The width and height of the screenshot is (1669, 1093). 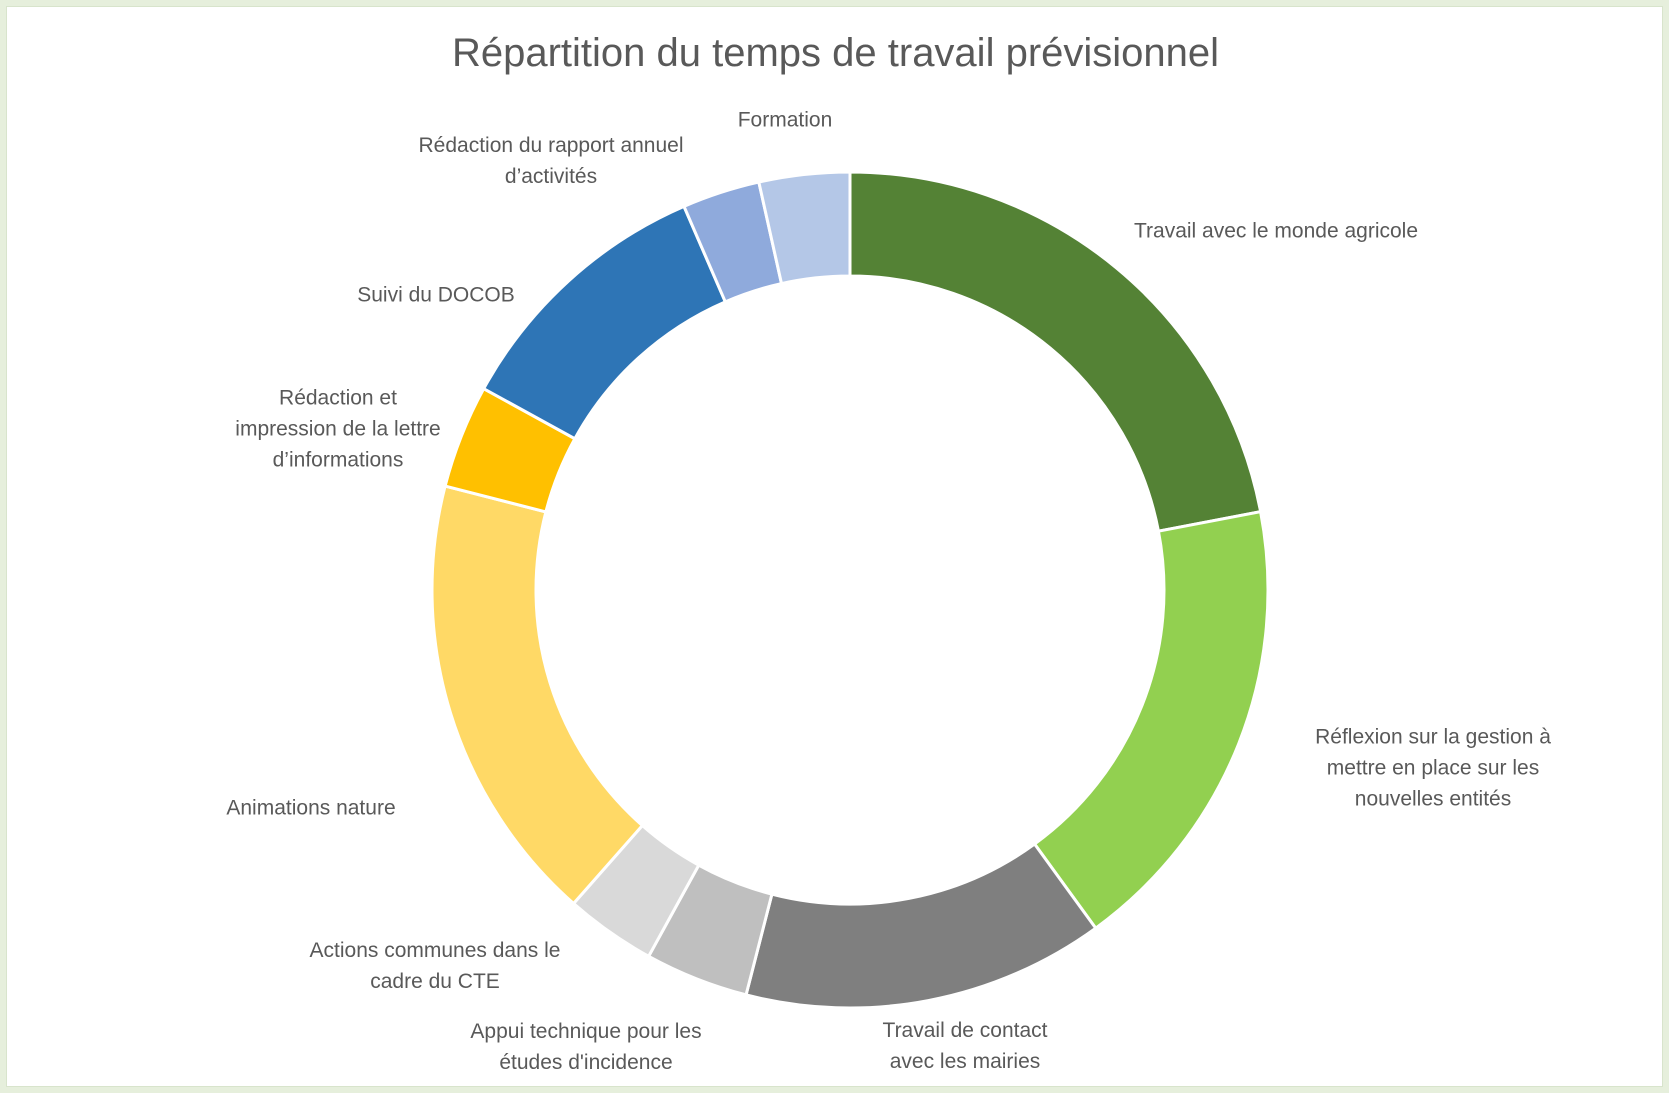 I want to click on slice-label: Travail avec le monde agricole, so click(x=1276, y=231).